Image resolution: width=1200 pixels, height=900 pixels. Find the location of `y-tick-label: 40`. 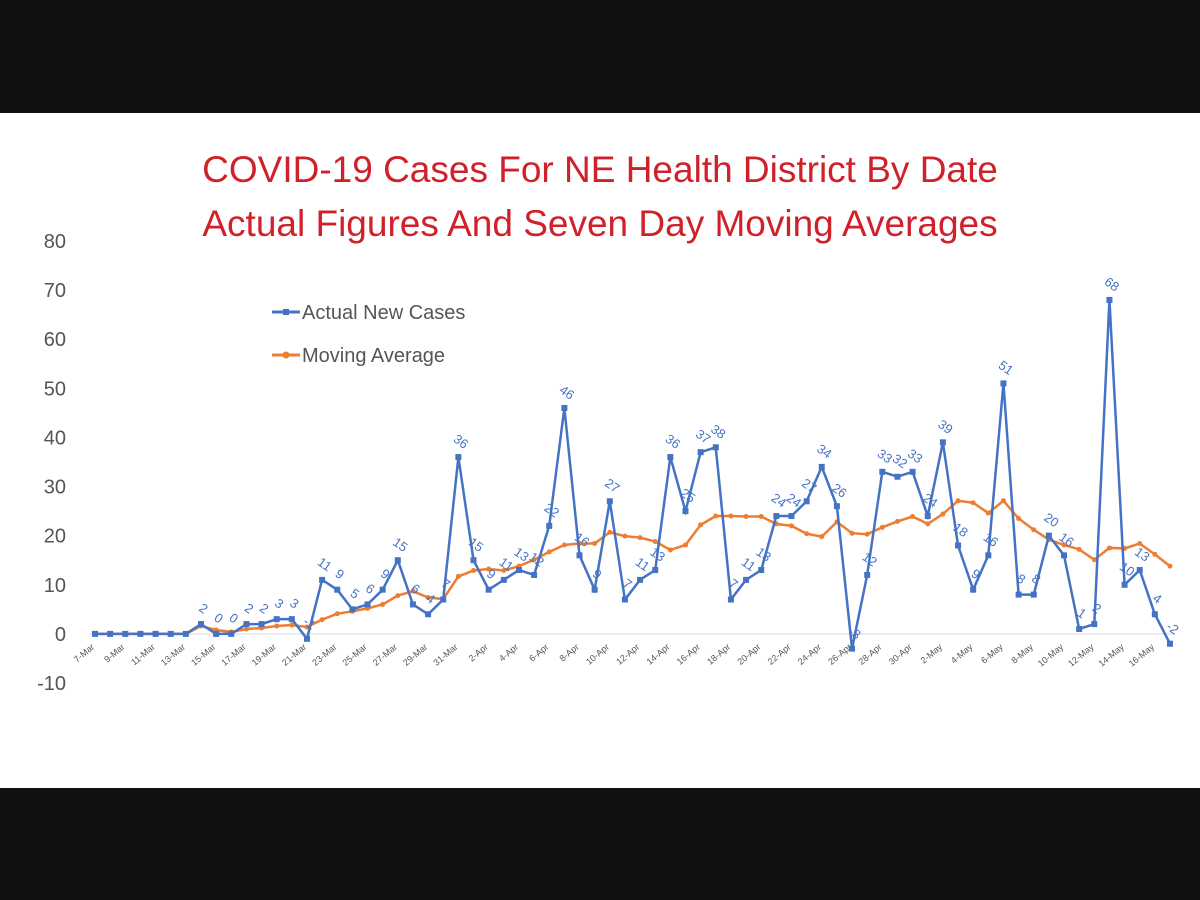

y-tick-label: 40 is located at coordinates (55, 438).